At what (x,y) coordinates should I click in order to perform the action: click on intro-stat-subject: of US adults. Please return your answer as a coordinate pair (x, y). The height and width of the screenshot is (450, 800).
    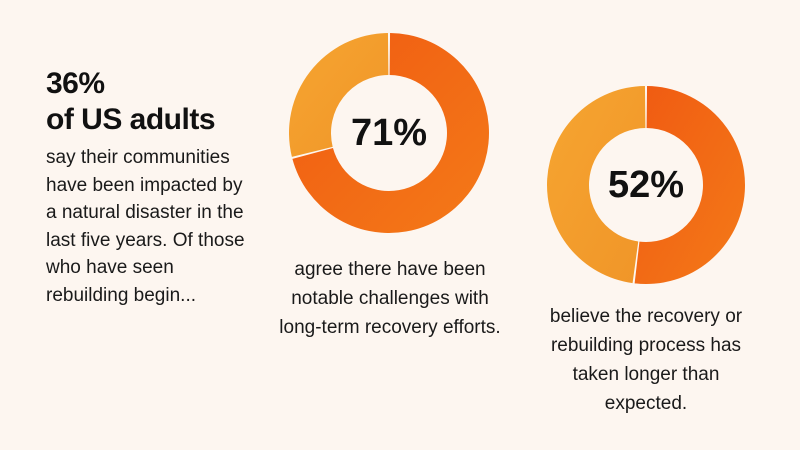
    Looking at the image, I should click on (131, 119).